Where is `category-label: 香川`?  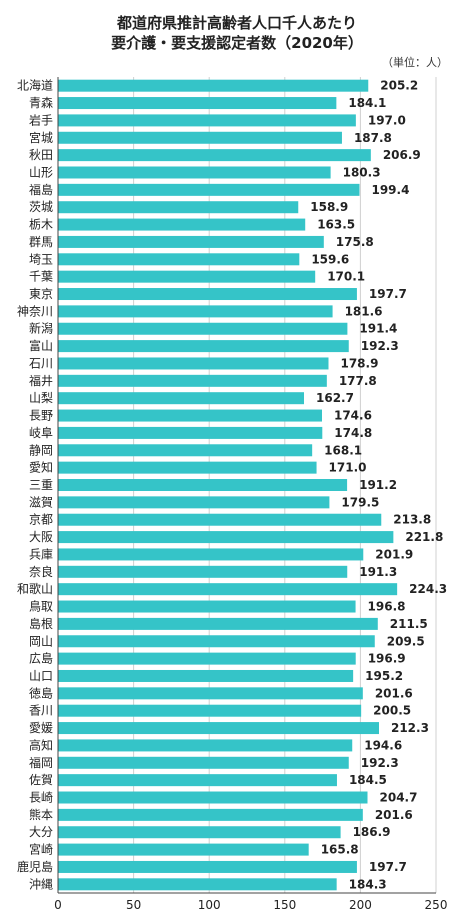
category-label: 香川 is located at coordinates (41, 711).